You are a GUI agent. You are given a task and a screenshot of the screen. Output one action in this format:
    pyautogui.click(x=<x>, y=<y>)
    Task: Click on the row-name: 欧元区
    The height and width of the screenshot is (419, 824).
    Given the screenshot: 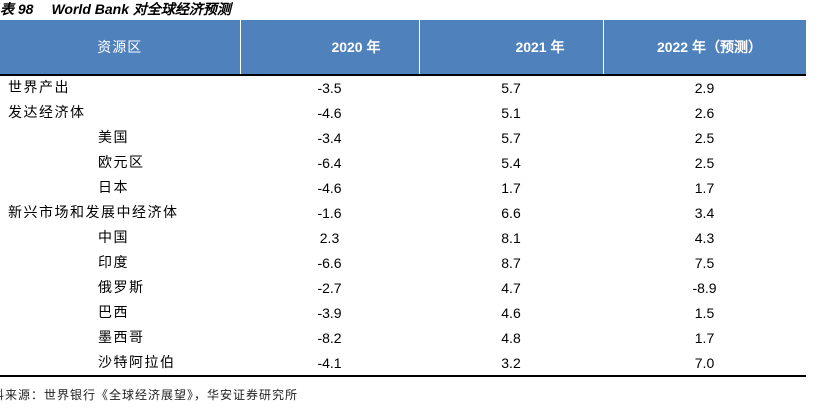 What is the action you would take?
    pyautogui.click(x=121, y=162)
    